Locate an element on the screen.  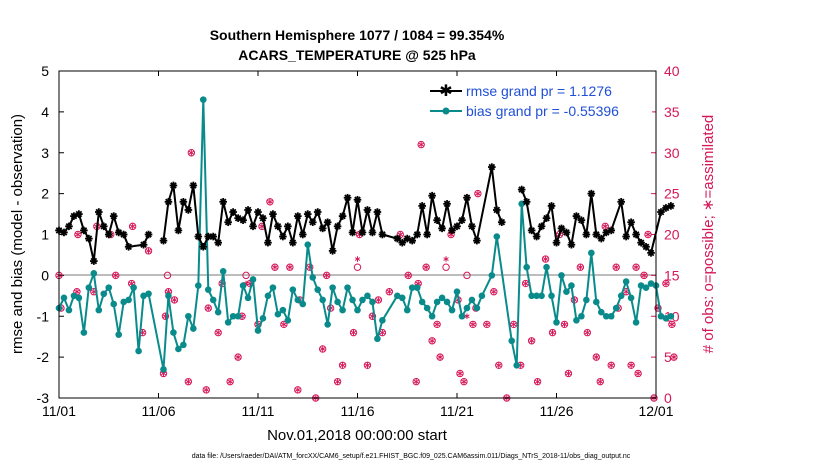
legend-bias-dot-icon is located at coordinates (446, 111).